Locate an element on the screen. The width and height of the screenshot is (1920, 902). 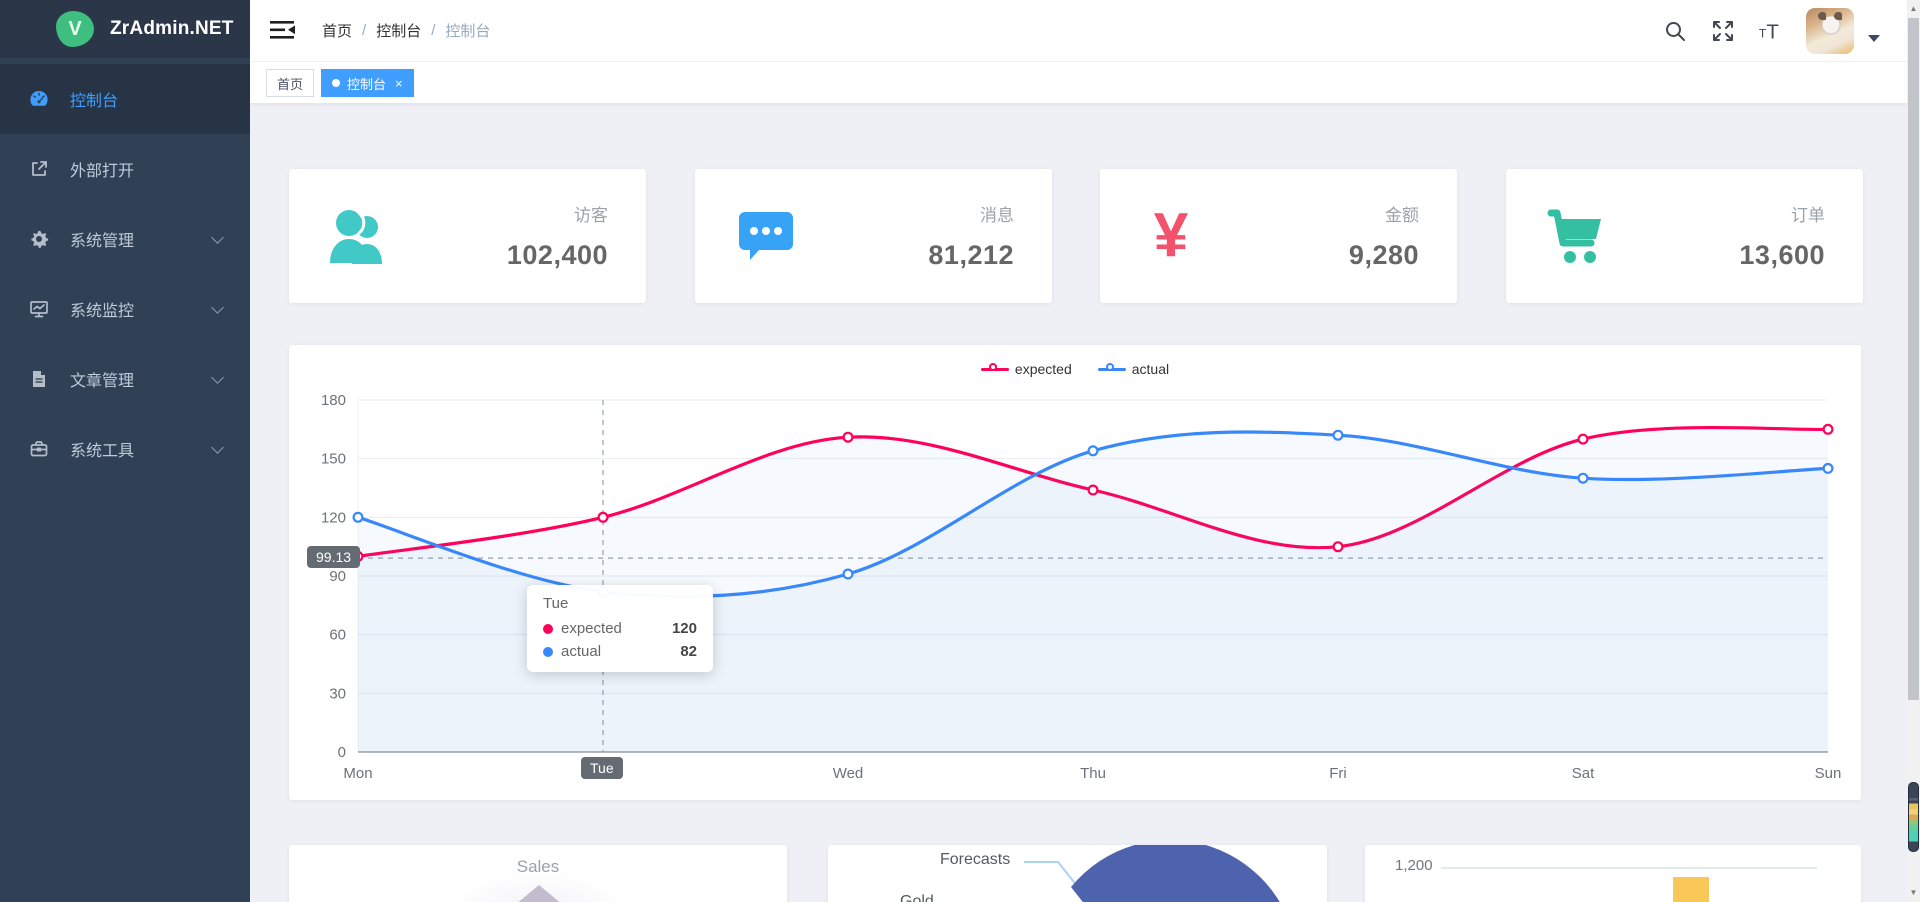
tab-label: 控制台 is located at coordinates (367, 84).